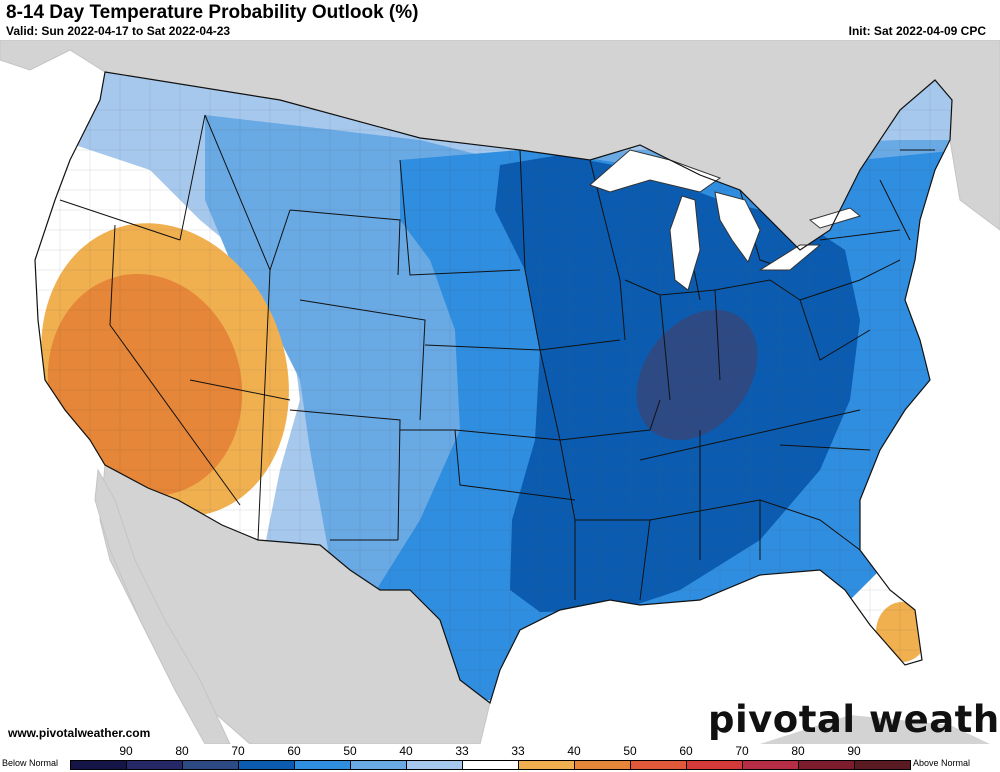 The image size is (1000, 772). What do you see at coordinates (835, 218) in the screenshot?
I see `lake-ontario` at bounding box center [835, 218].